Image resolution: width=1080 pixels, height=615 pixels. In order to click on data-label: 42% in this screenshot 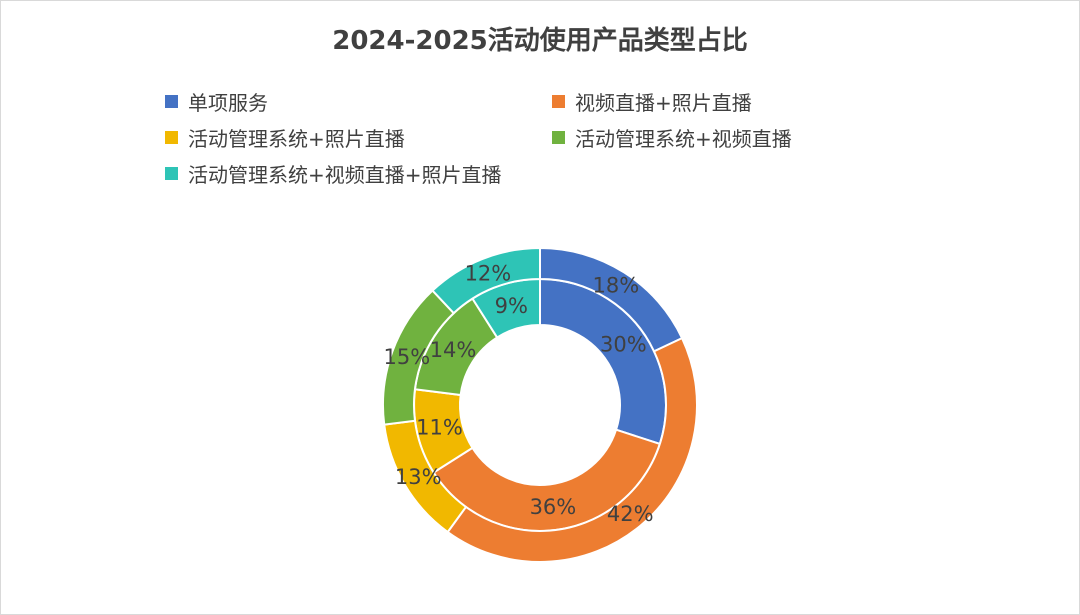, I will do `click(630, 514)`.